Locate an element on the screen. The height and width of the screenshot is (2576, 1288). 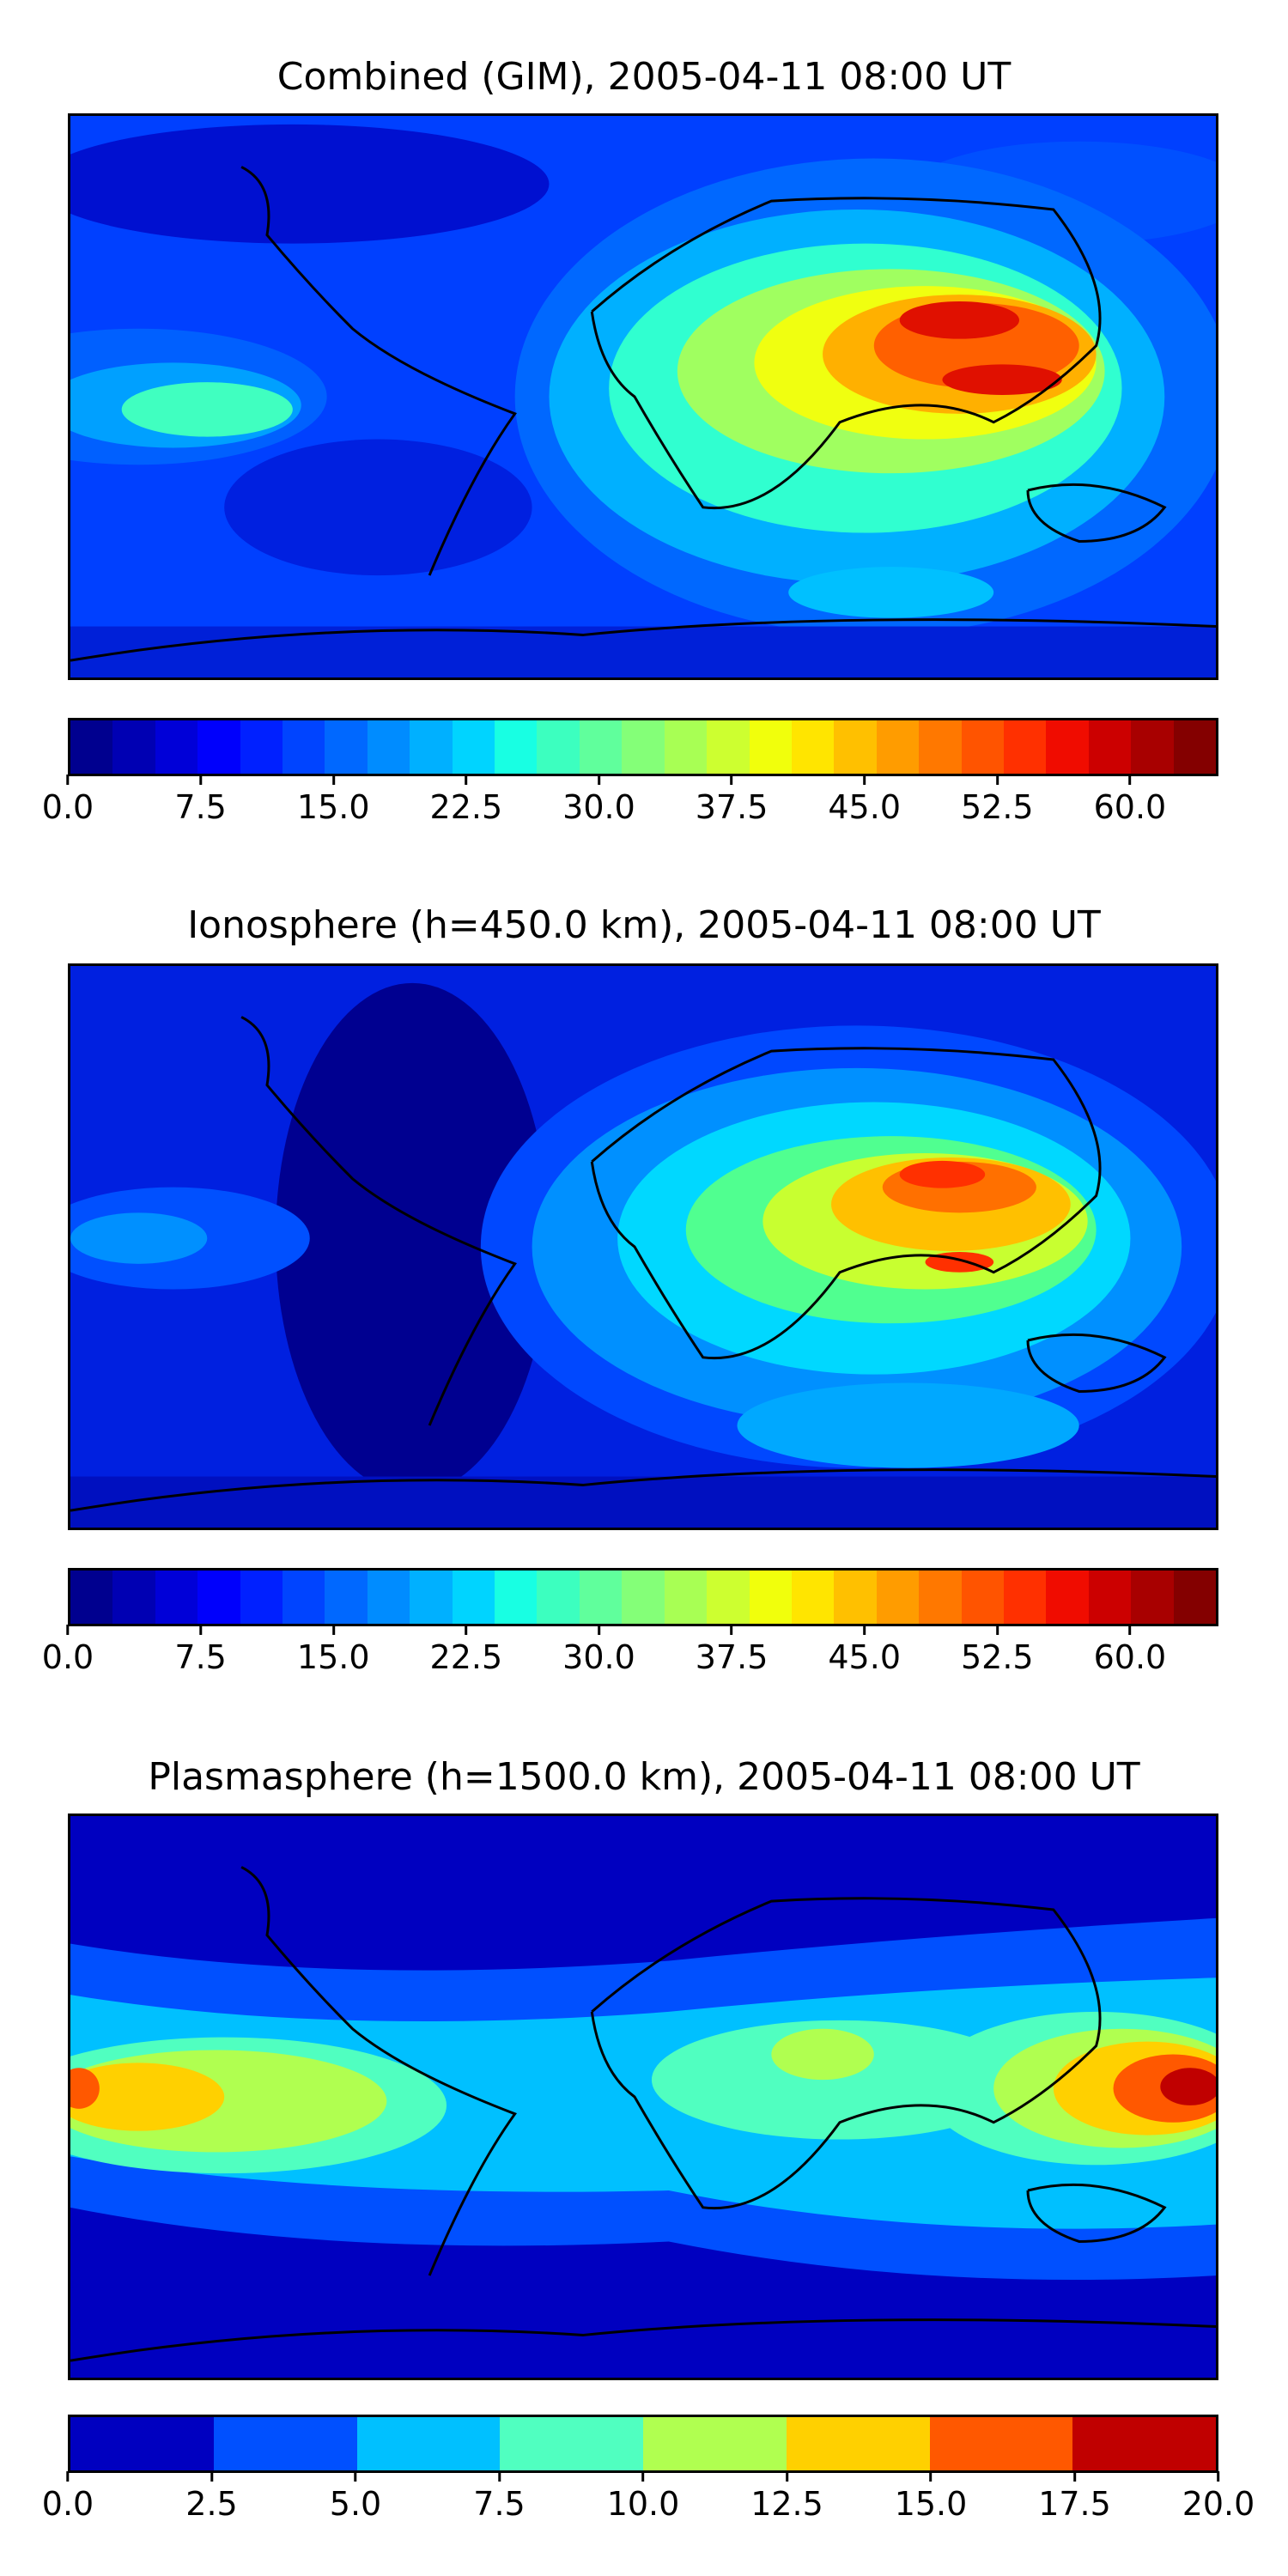
panel-1-colorbar-ticks: 0.0 7.5 15.0 22.5 30.0 37.5 45.0 52.5 60.0 is located at coordinates (630, 812).